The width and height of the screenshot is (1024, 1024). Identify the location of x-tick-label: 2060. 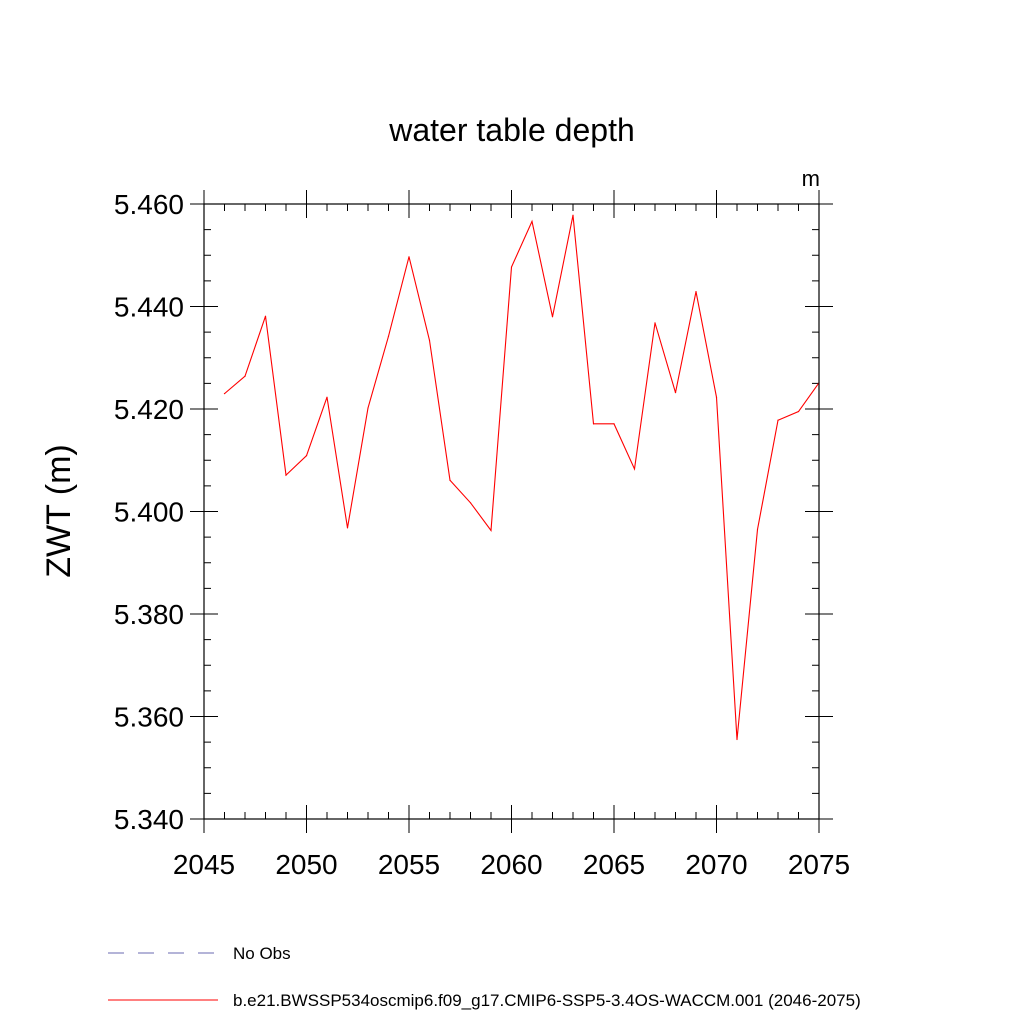
(511, 864).